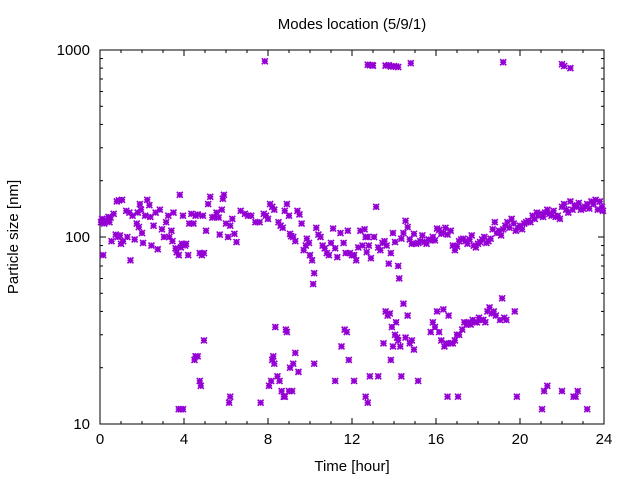 Image resolution: width=640 pixels, height=480 pixels. Describe the element at coordinates (73, 50) in the screenshot. I see `y-tick-label: 1000` at that location.